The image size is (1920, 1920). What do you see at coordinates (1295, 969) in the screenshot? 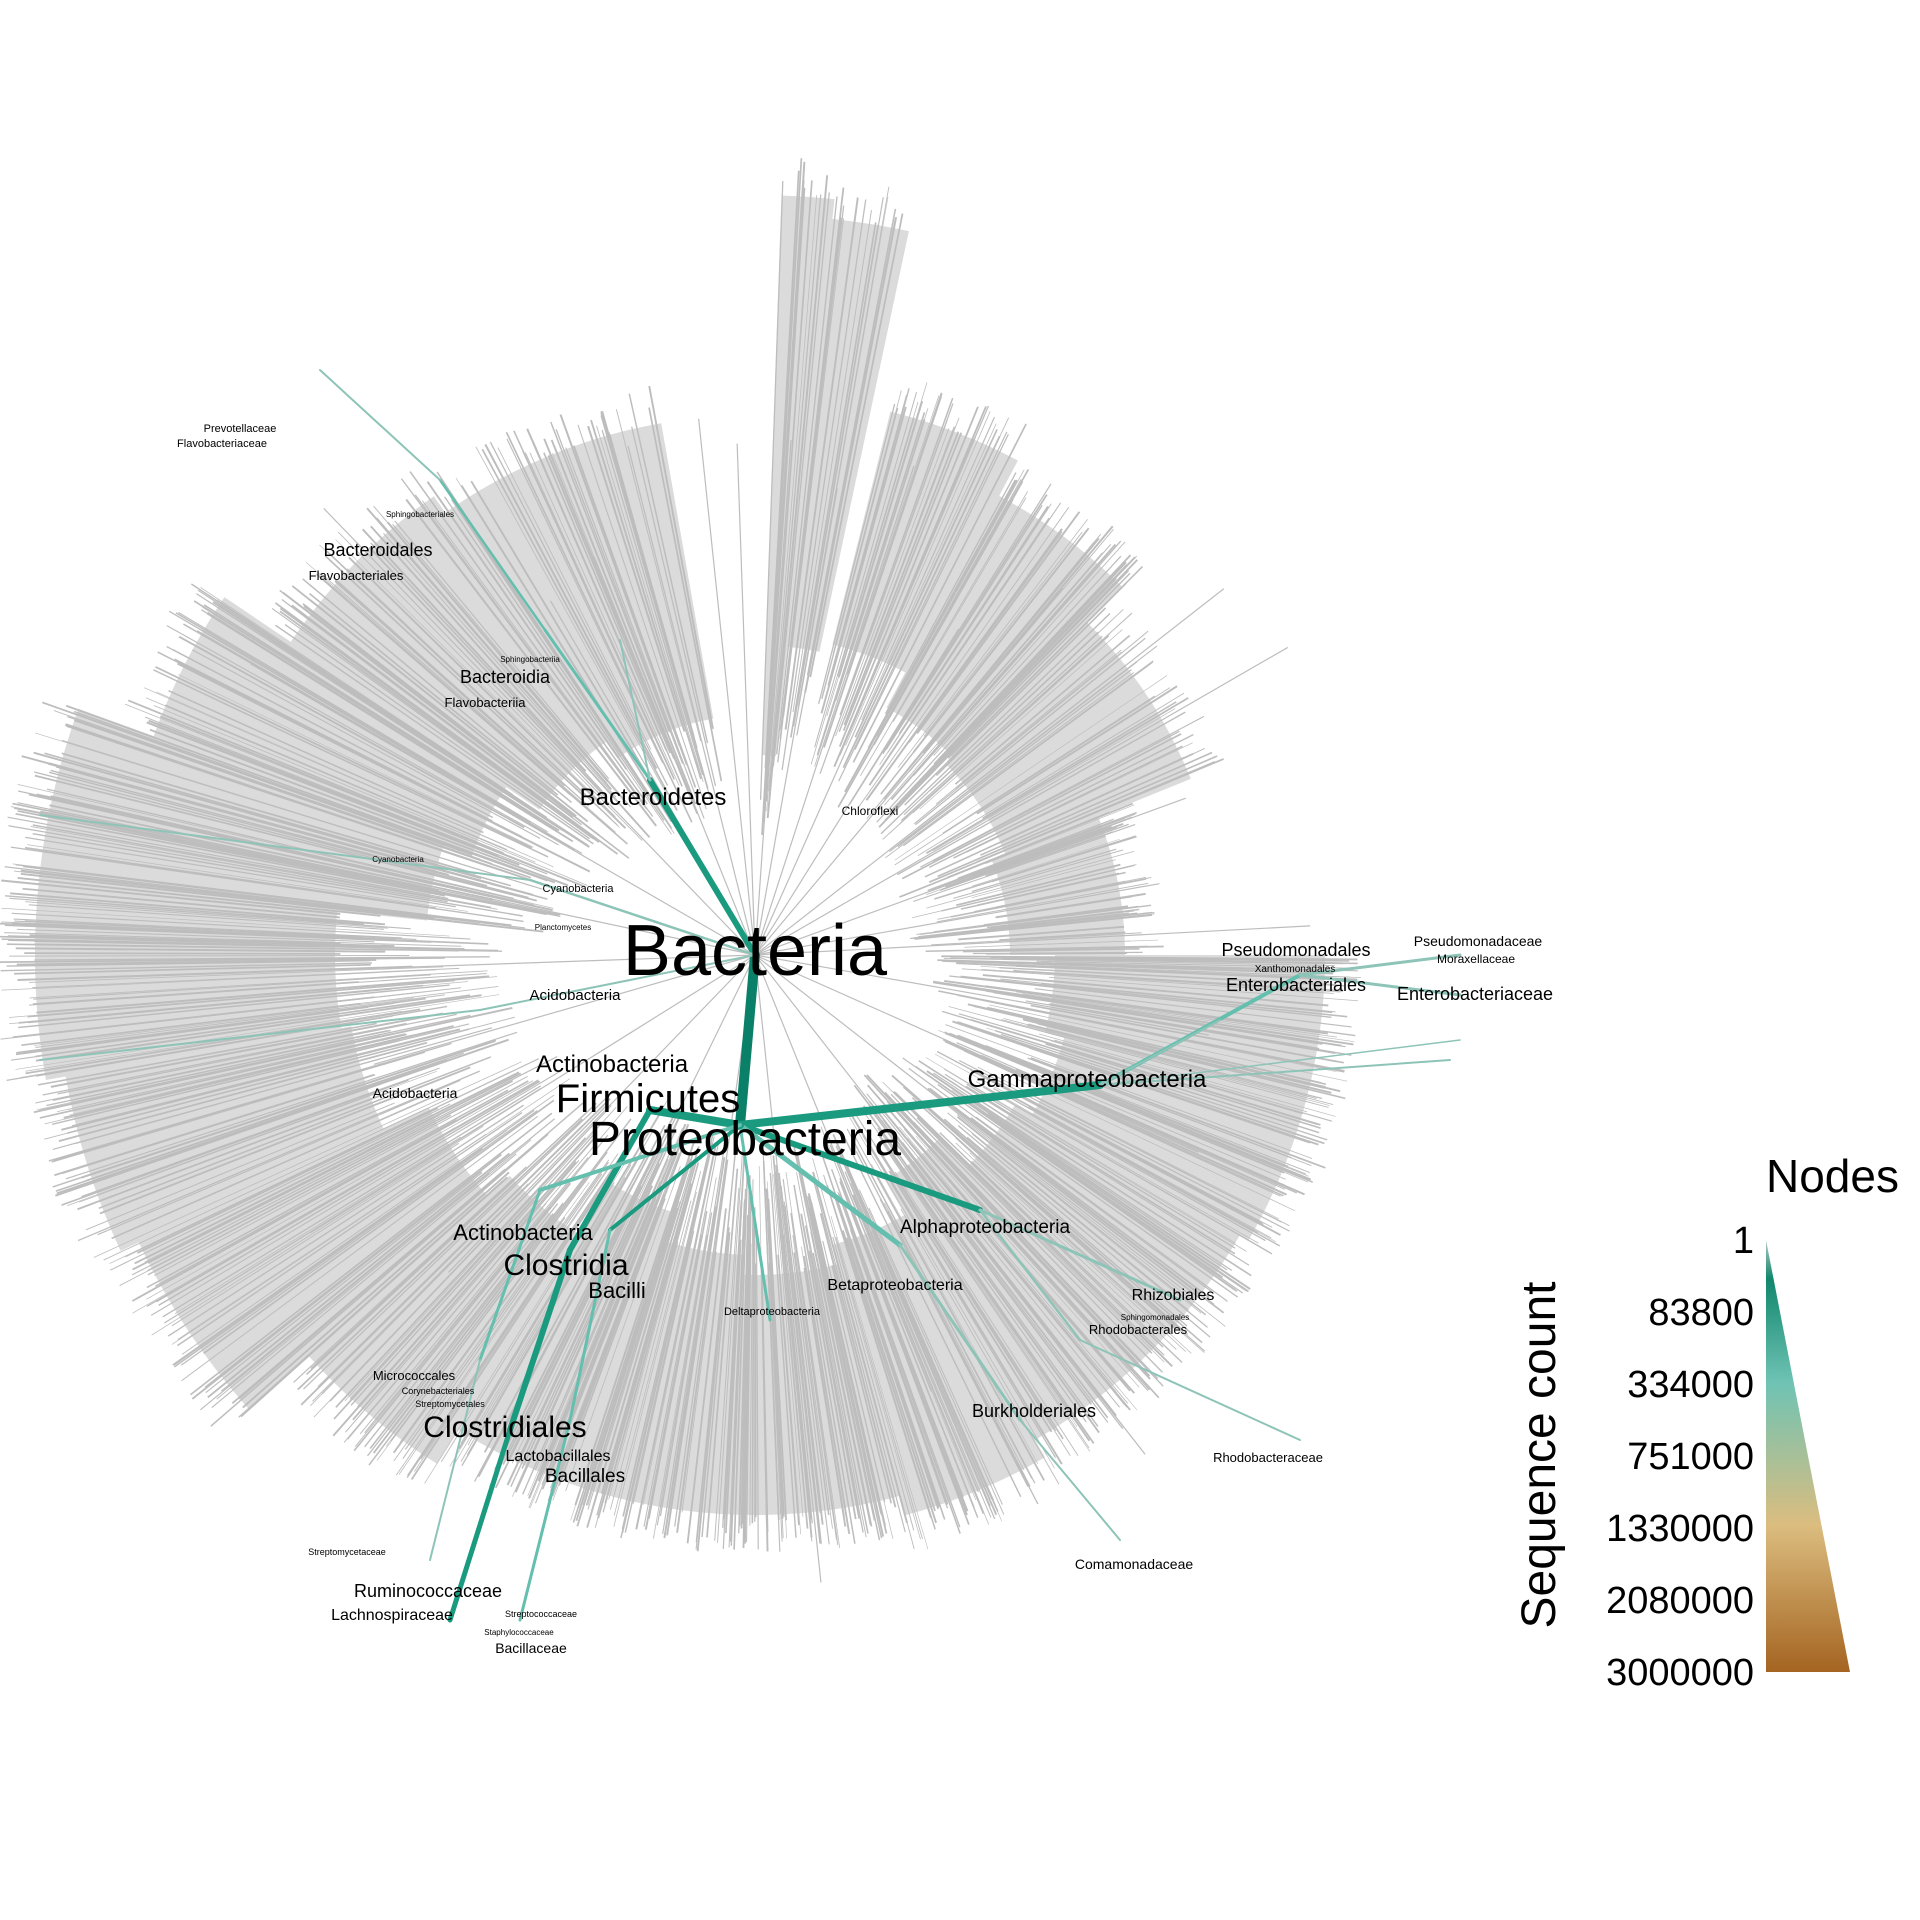
I see `taxon-label-xanthomonadales: Xanthomonadales` at bounding box center [1295, 969].